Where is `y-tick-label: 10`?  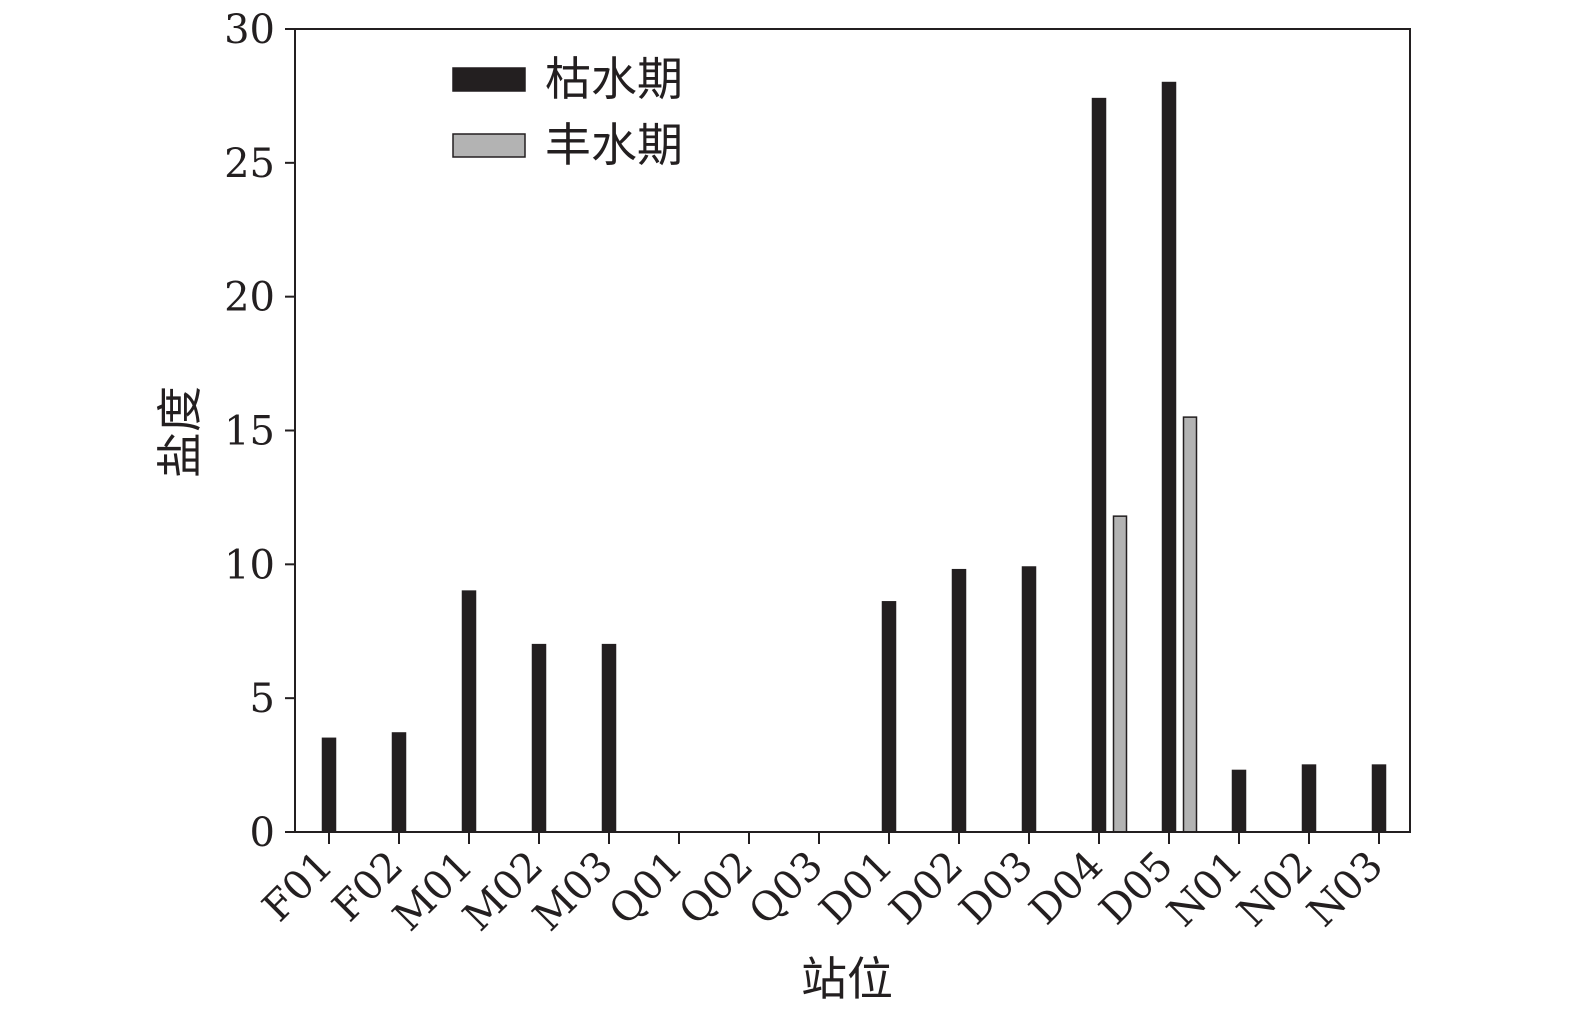 y-tick-label: 10 is located at coordinates (249, 565).